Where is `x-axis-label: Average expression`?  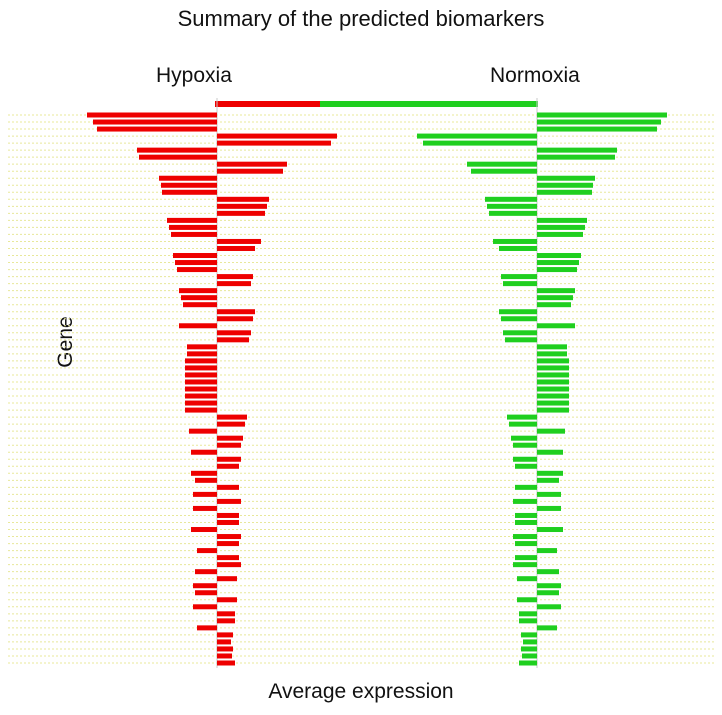 x-axis-label: Average expression is located at coordinates (361, 691).